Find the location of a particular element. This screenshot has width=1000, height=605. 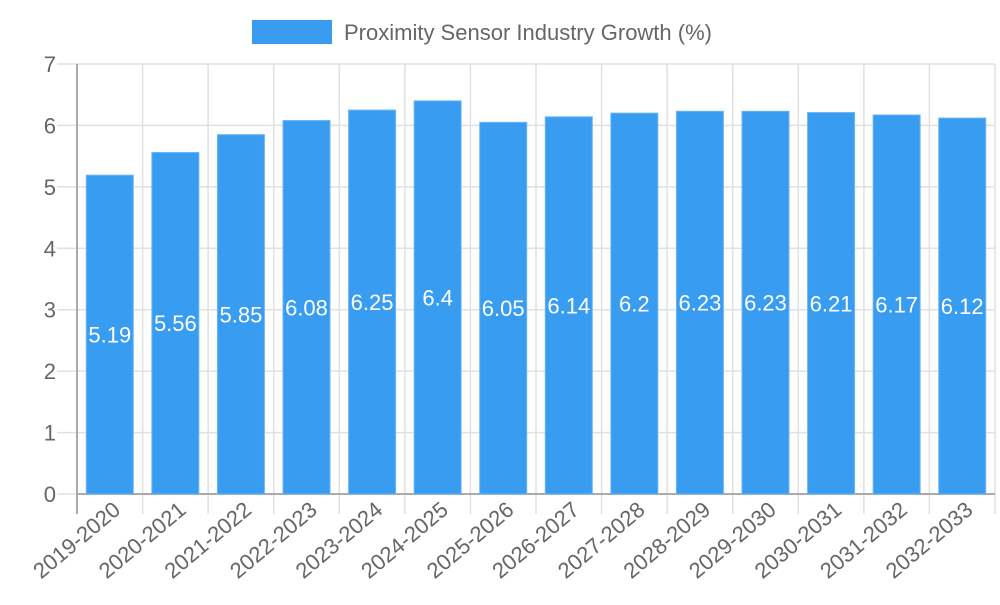

legend-swatch is located at coordinates (292, 32).